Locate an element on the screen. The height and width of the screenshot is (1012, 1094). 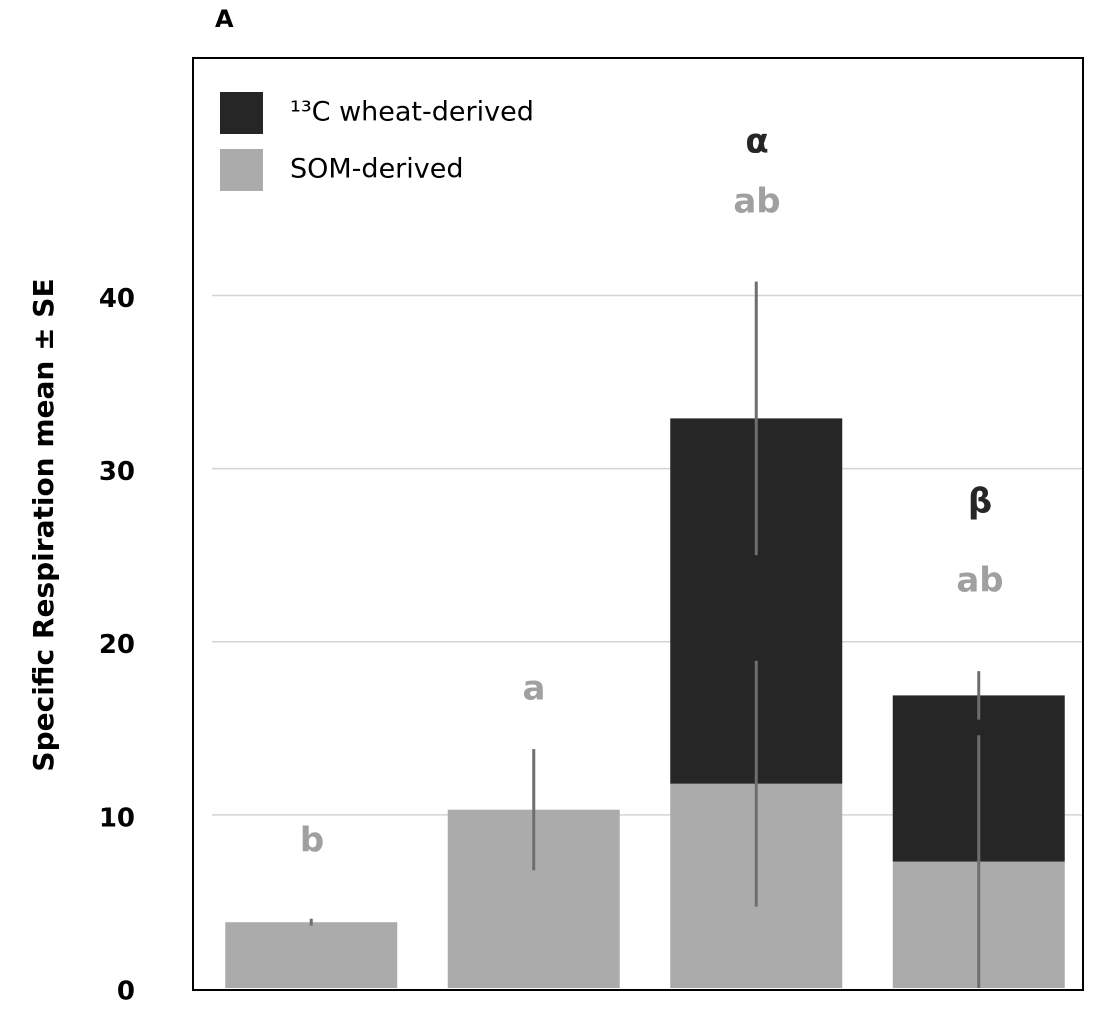
significance-letter: a is located at coordinates (534, 689).